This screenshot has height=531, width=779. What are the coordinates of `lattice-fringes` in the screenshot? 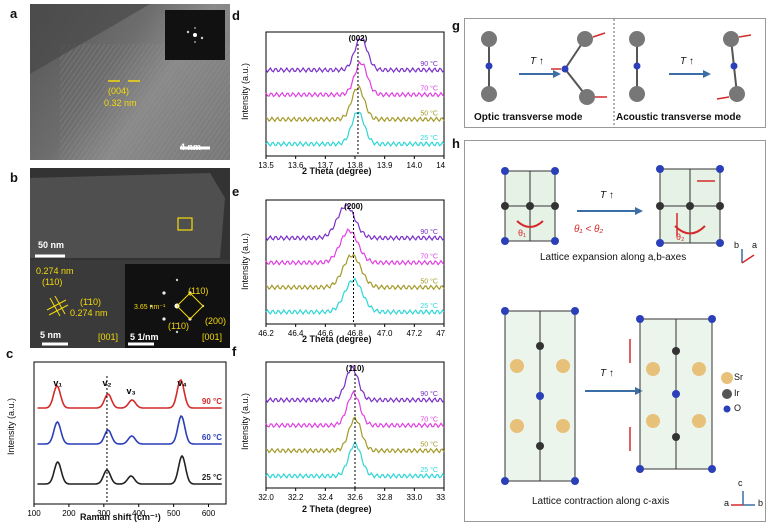 It's located at (130, 82).